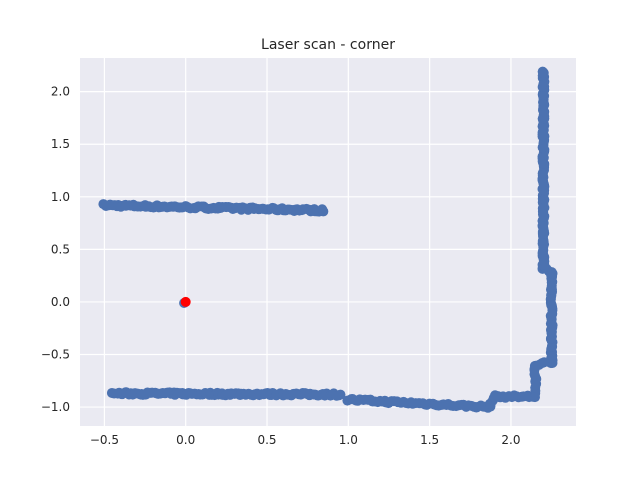 The height and width of the screenshot is (480, 640). What do you see at coordinates (60, 144) in the screenshot?
I see `y-tick-label: 1.5` at bounding box center [60, 144].